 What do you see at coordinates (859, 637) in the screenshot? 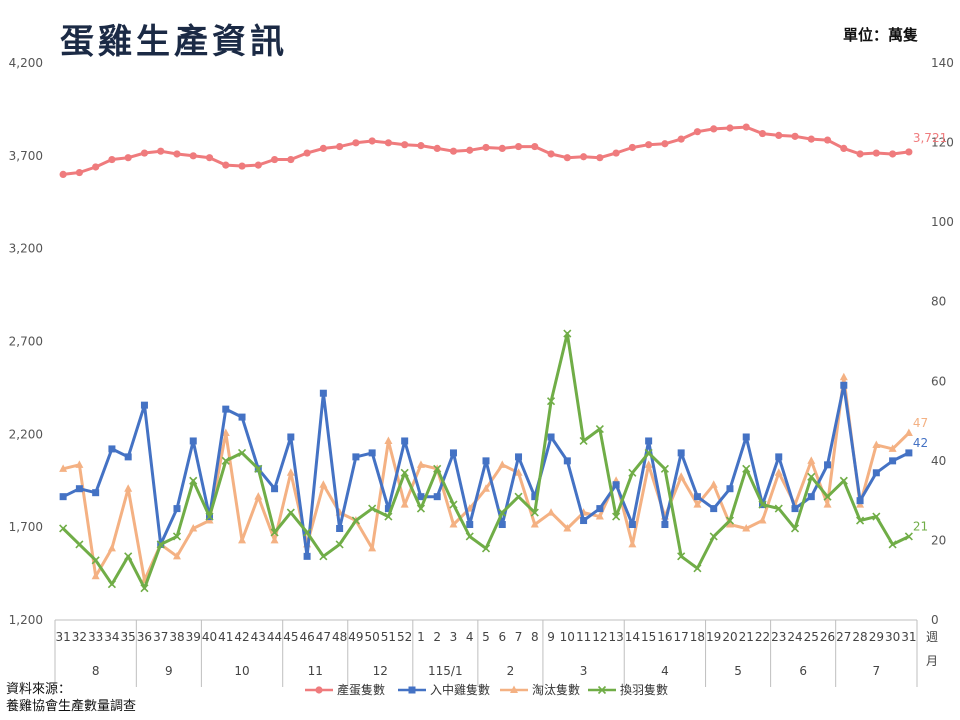
I see `x-week-label: 28` at bounding box center [859, 637].